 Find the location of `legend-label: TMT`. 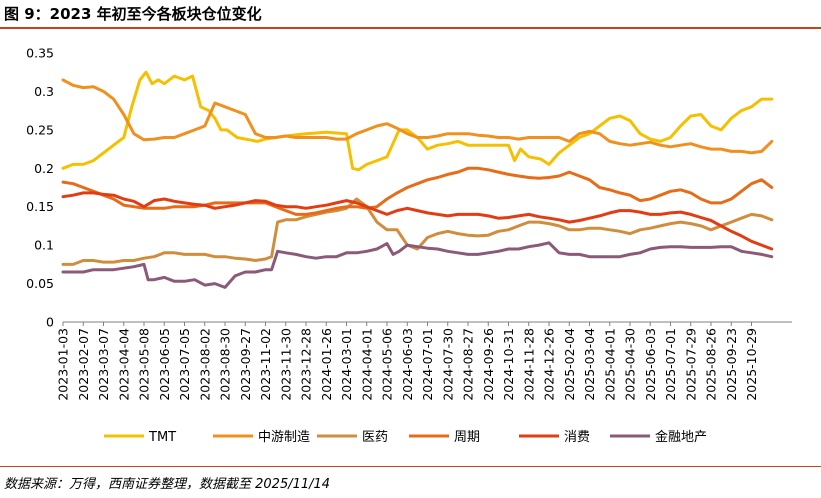

legend-label: TMT is located at coordinates (162, 437).